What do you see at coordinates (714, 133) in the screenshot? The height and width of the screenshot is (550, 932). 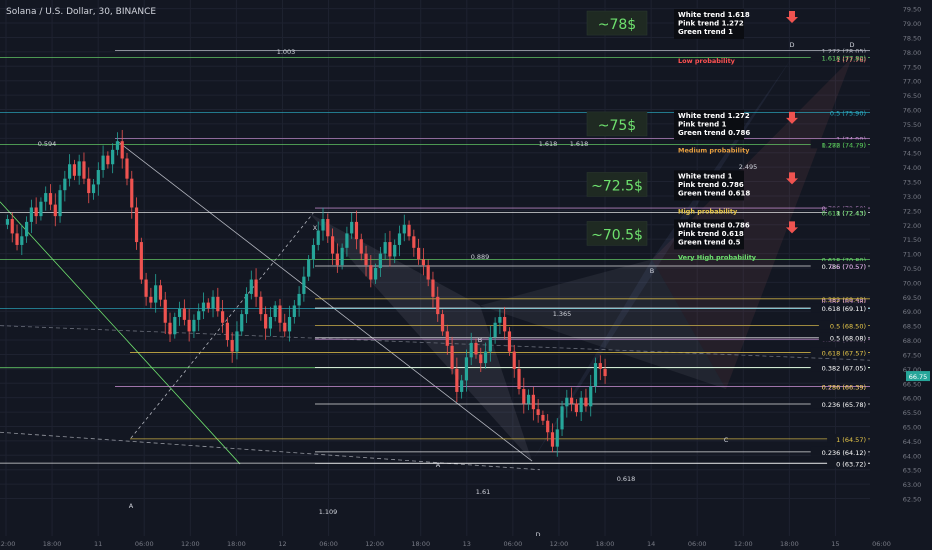 I see `target-info-line: Green trend 0.786` at bounding box center [714, 133].